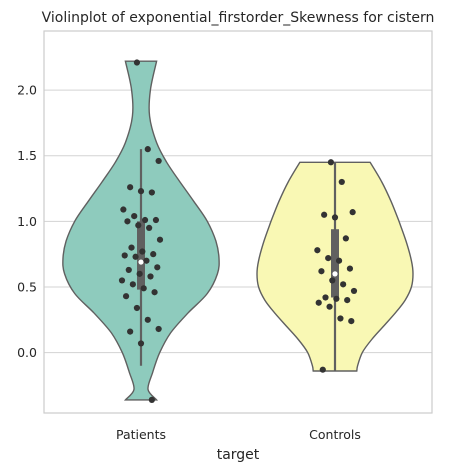  What do you see at coordinates (335, 434) in the screenshot?
I see `x-tick-label: Controls` at bounding box center [335, 434].